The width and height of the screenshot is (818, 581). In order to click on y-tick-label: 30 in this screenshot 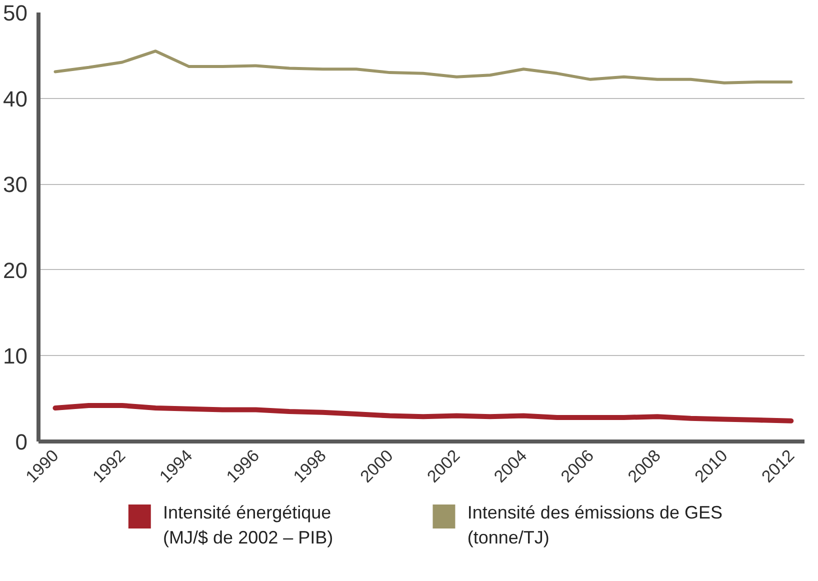, I will do `click(15, 185)`.